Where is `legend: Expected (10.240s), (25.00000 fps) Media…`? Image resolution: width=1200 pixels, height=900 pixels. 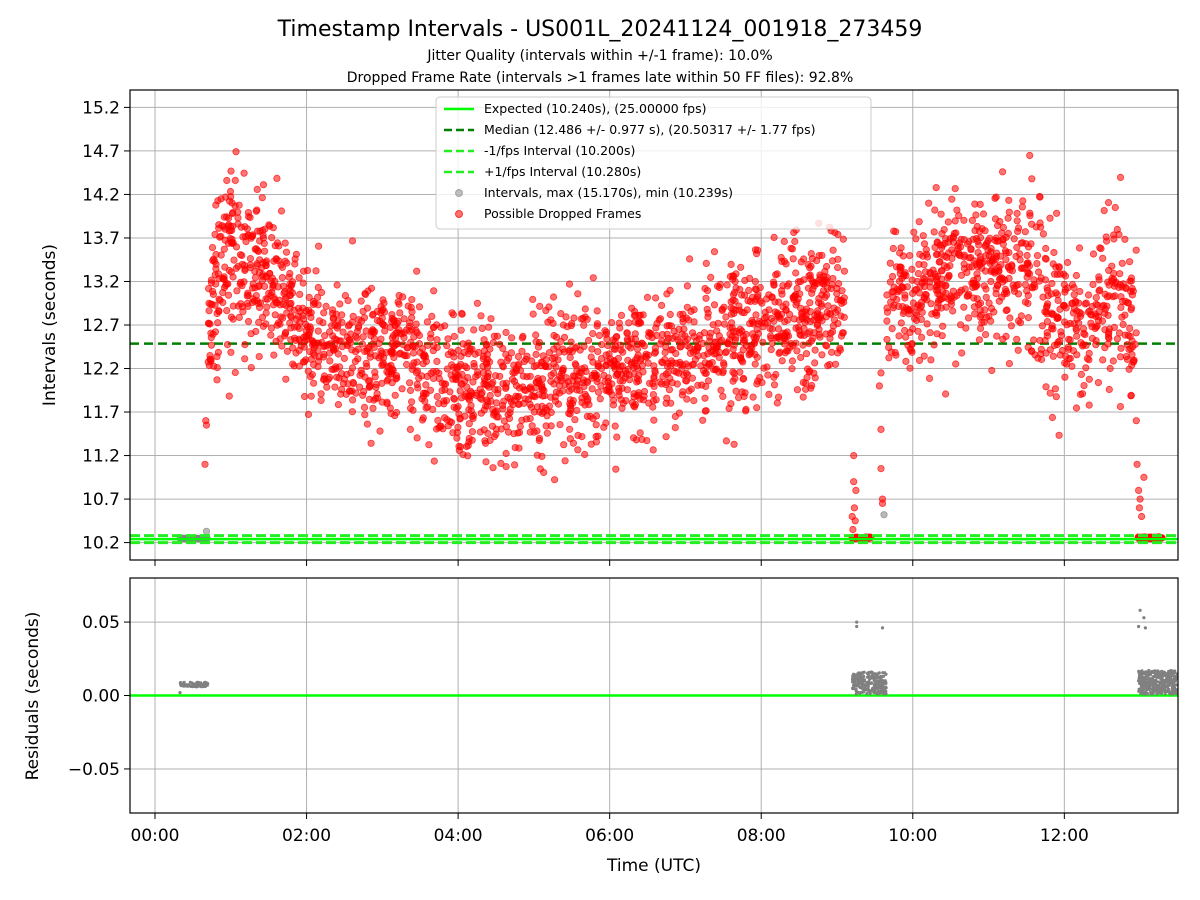
legend: Expected (10.240s), (25.00000 fps) Media… is located at coordinates (653, 163).